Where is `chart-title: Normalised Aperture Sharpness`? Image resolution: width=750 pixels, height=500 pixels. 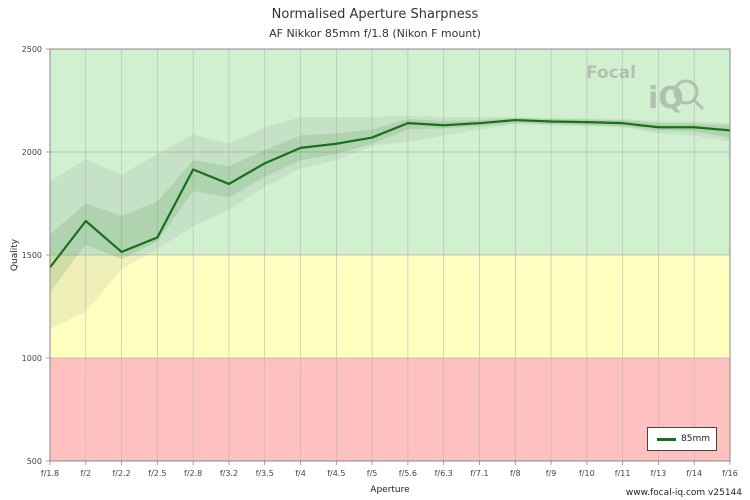 chart-title: Normalised Aperture Sharpness is located at coordinates (375, 14).